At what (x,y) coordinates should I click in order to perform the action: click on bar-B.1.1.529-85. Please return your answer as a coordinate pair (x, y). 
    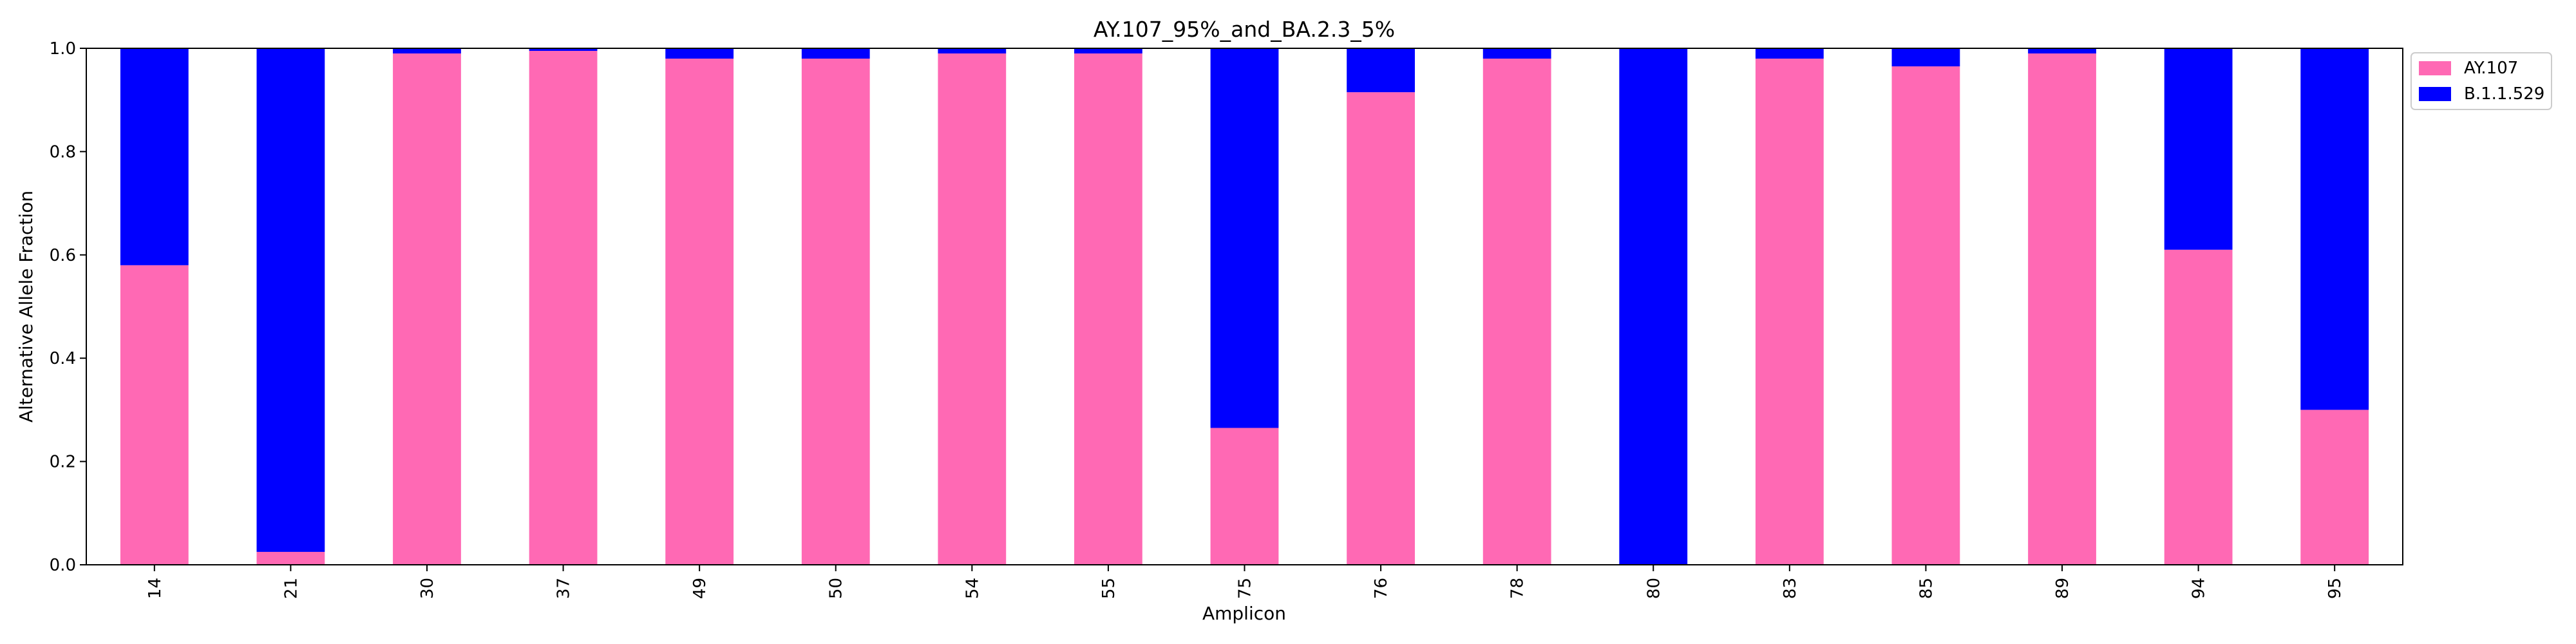
    Looking at the image, I should click on (1925, 58).